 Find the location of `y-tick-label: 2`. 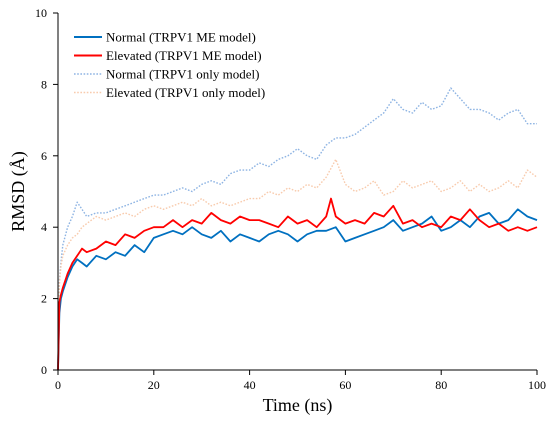

y-tick-label: 2 is located at coordinates (44, 299).